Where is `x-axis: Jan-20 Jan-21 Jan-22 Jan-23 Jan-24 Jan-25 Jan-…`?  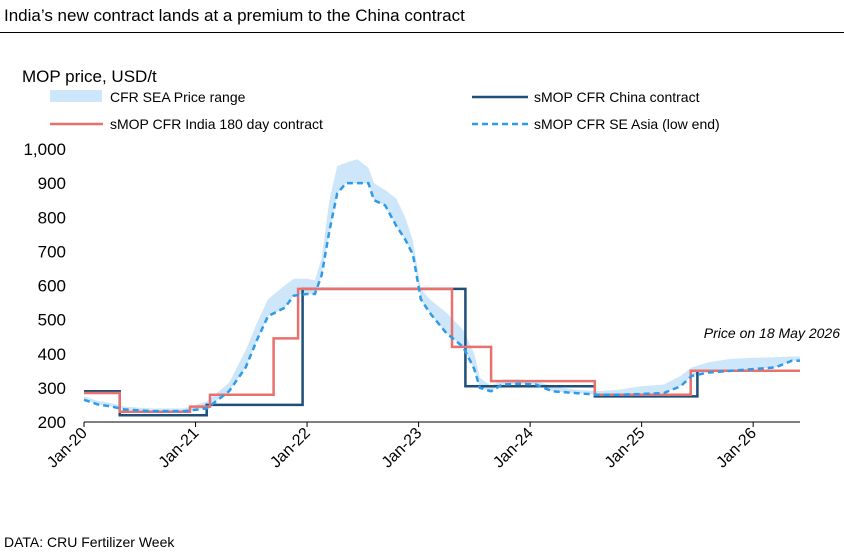
x-axis: Jan-20 Jan-21 Jan-22 Jan-23 Jan-24 Jan-25 Jan-… is located at coordinates (402, 446).